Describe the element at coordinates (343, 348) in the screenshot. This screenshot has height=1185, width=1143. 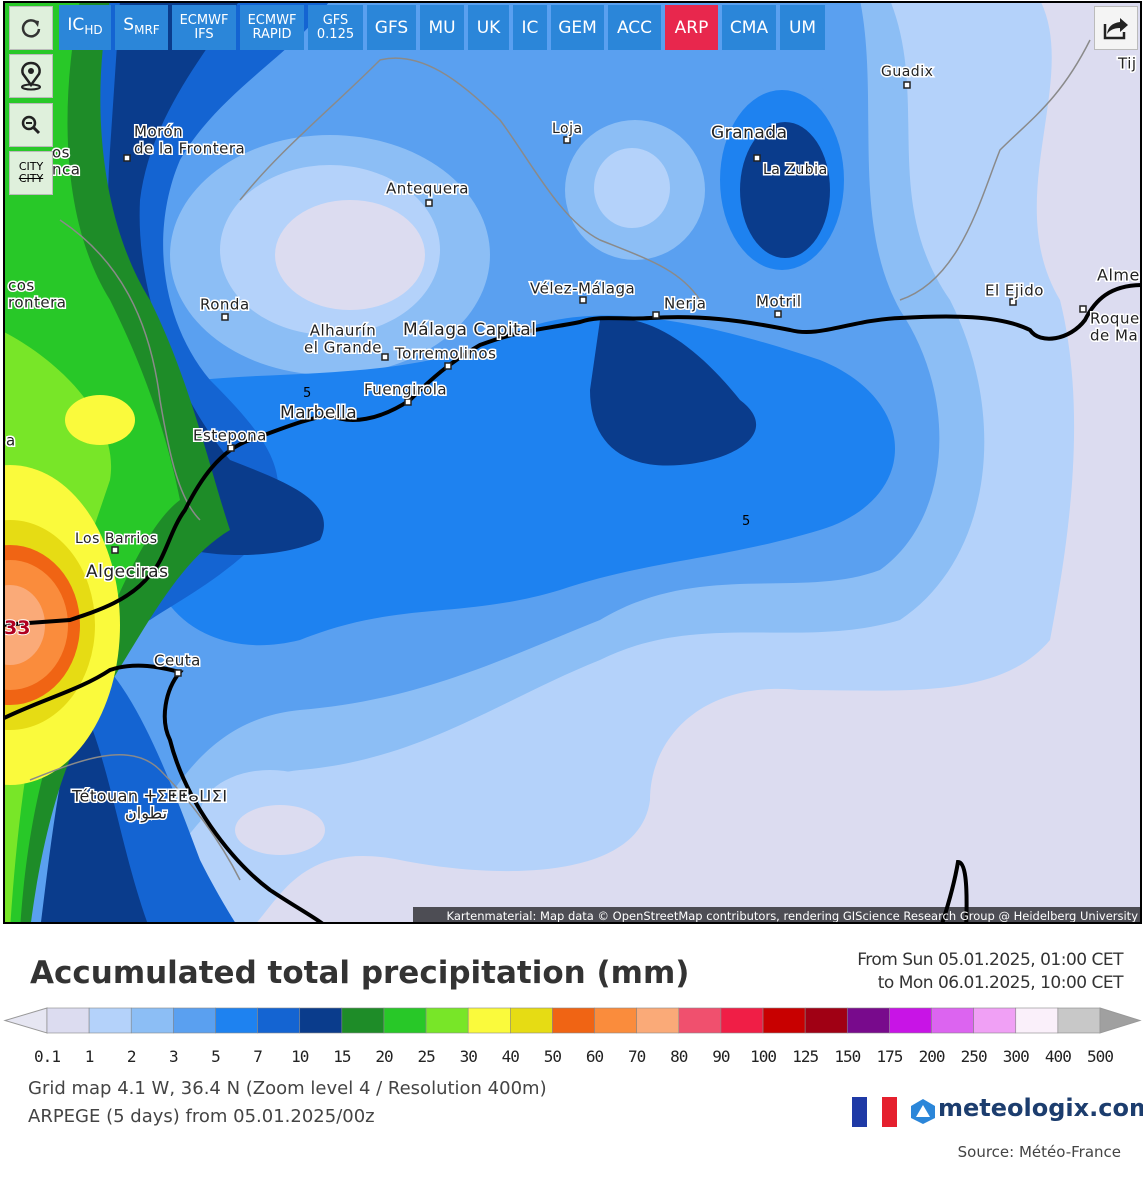
I see `city-name: el Grande` at that location.